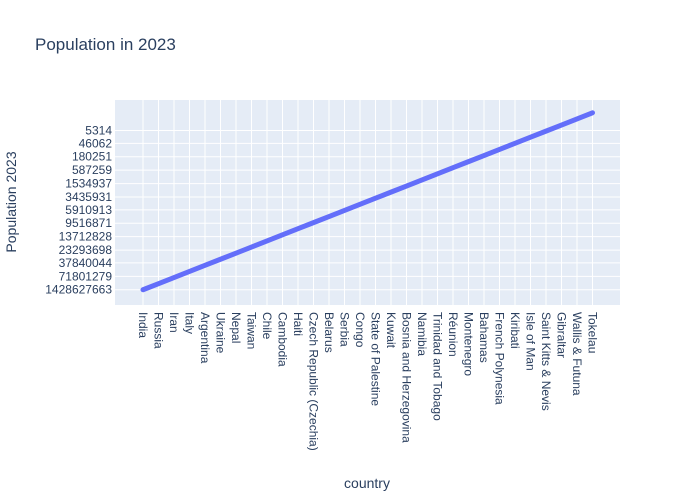  What do you see at coordinates (367, 483) in the screenshot?
I see `x-axis-title: country` at bounding box center [367, 483].